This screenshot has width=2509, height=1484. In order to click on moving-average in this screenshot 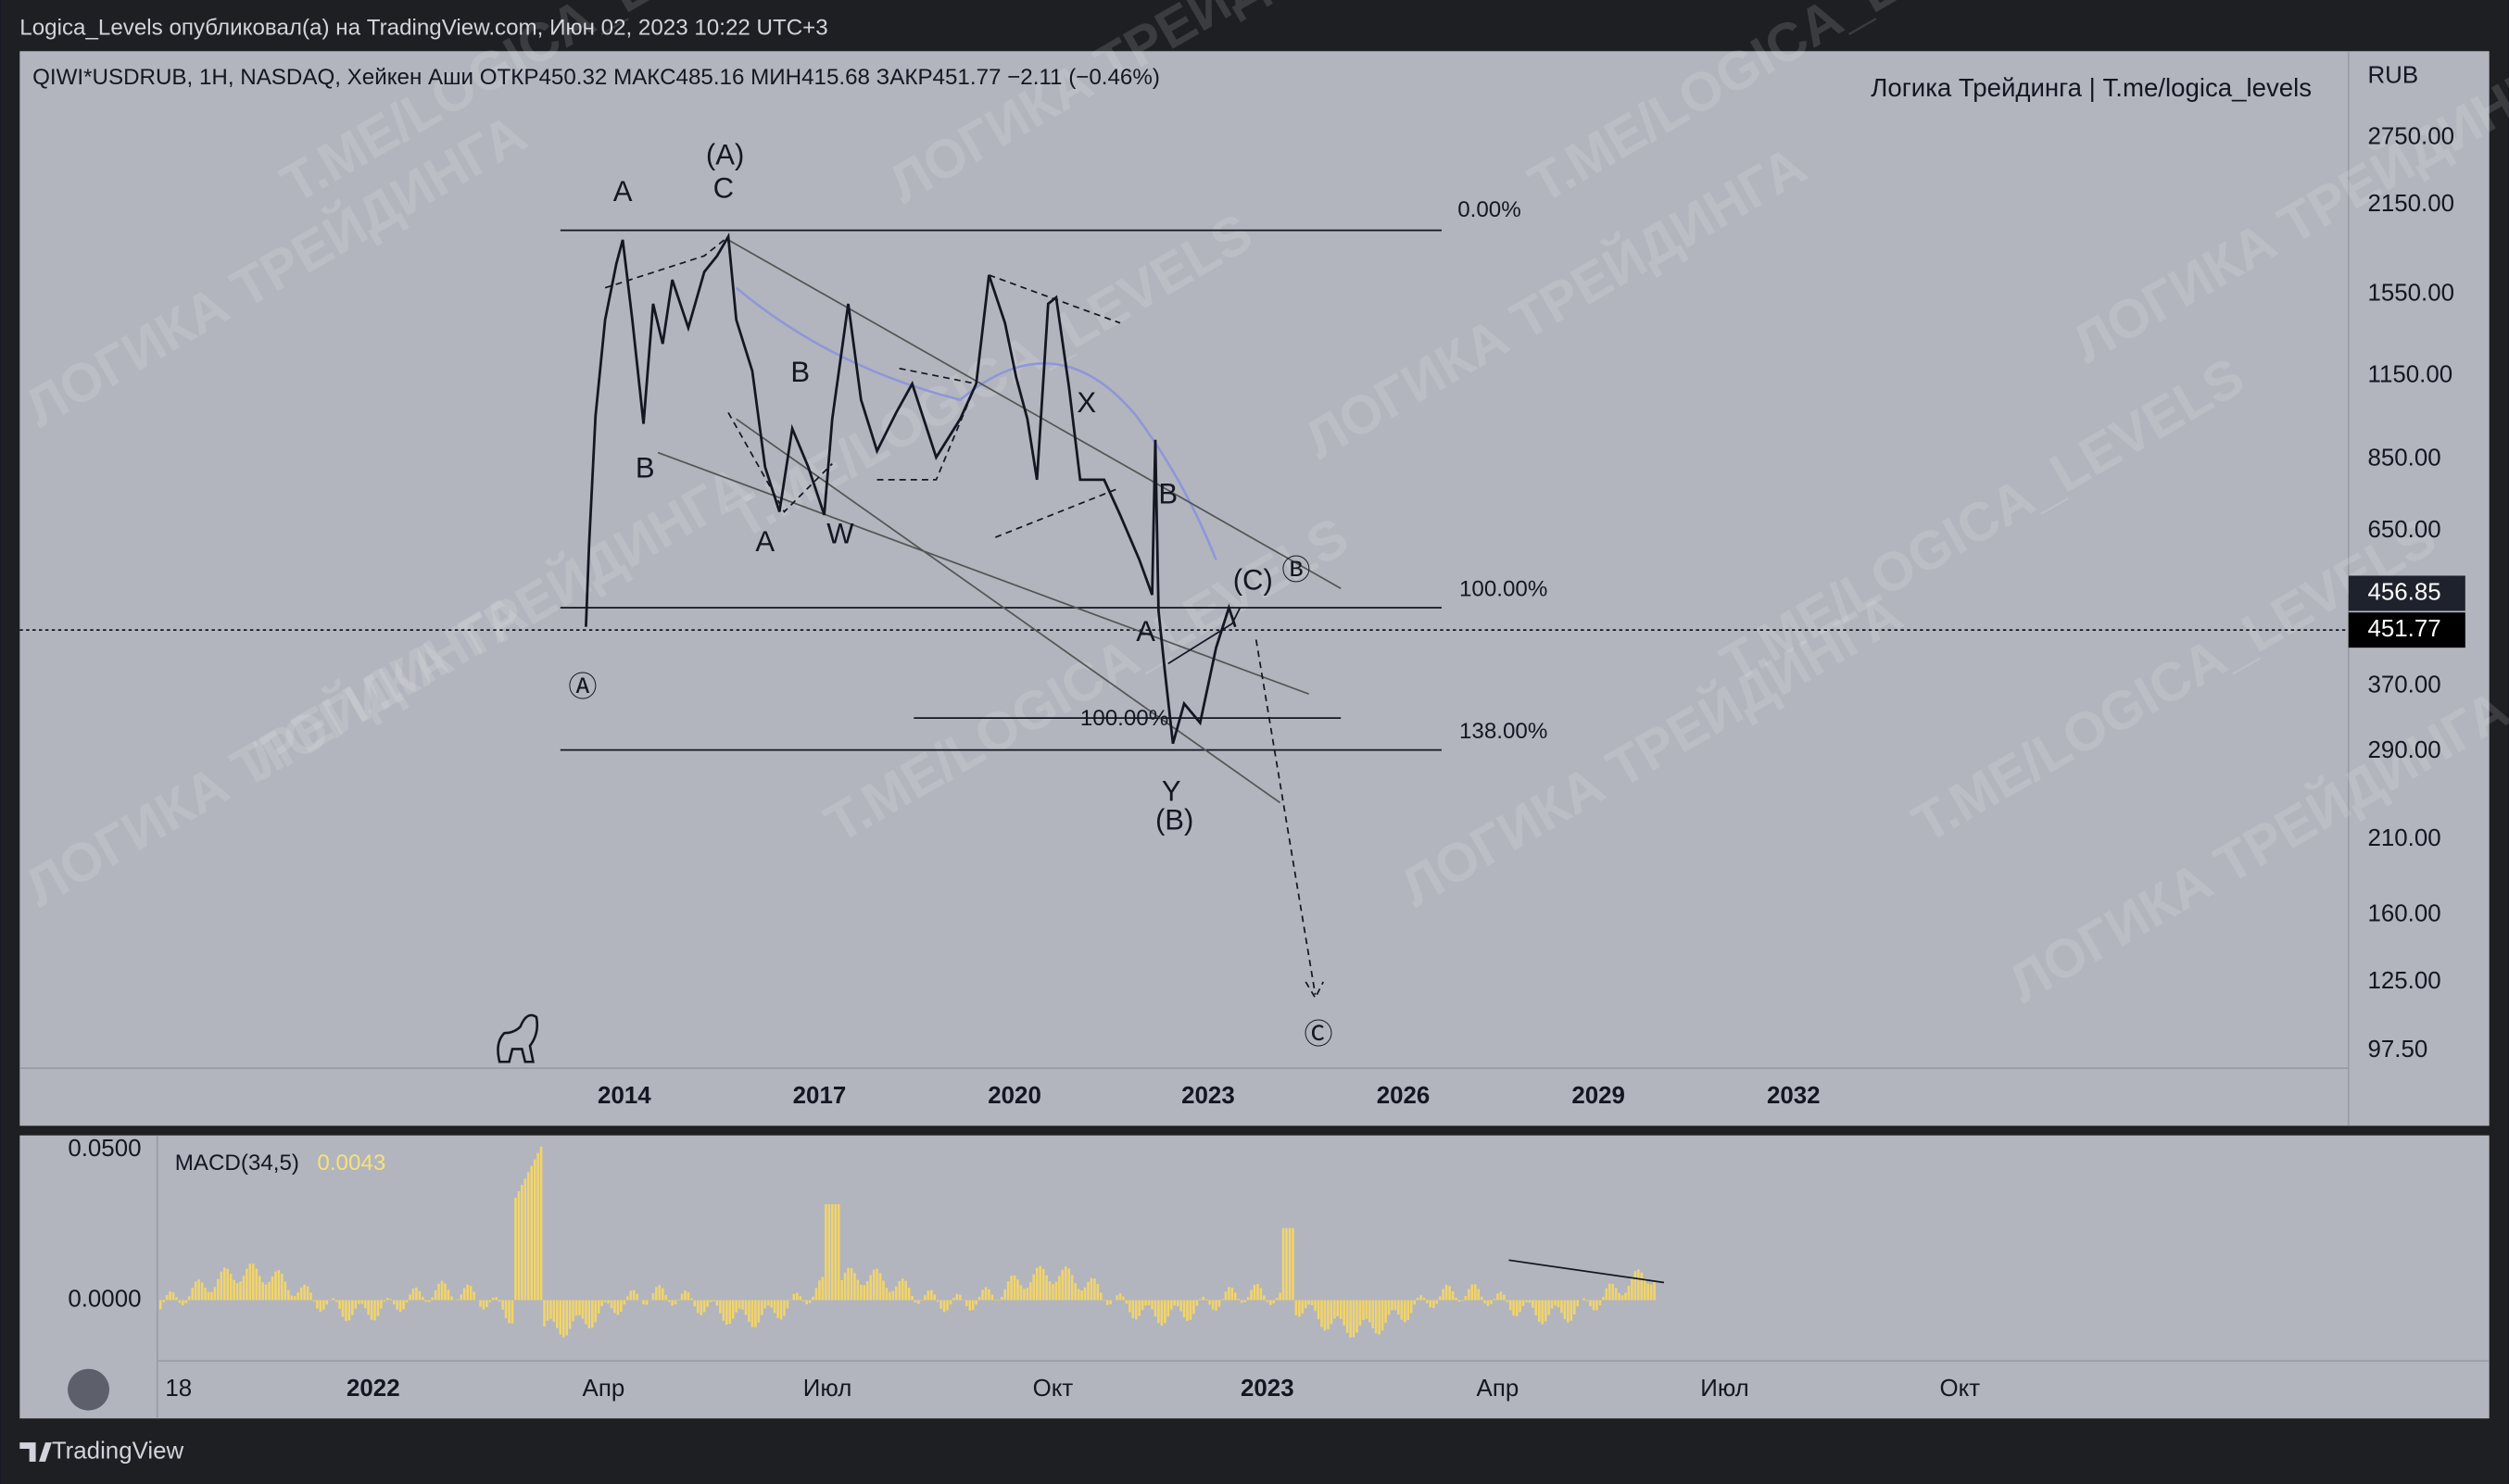, I will do `click(976, 423)`.